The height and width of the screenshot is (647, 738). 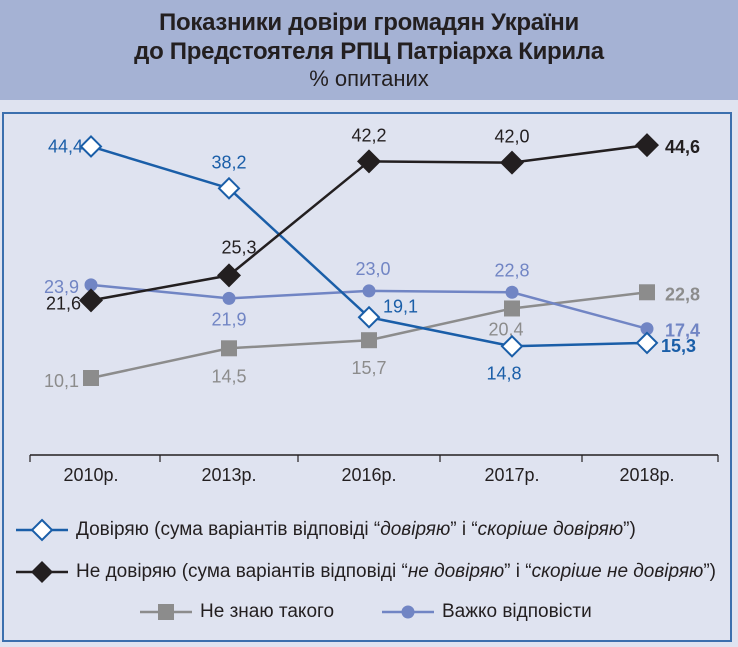 I want to click on chart-subtitle: % опитаних, so click(x=369, y=78).